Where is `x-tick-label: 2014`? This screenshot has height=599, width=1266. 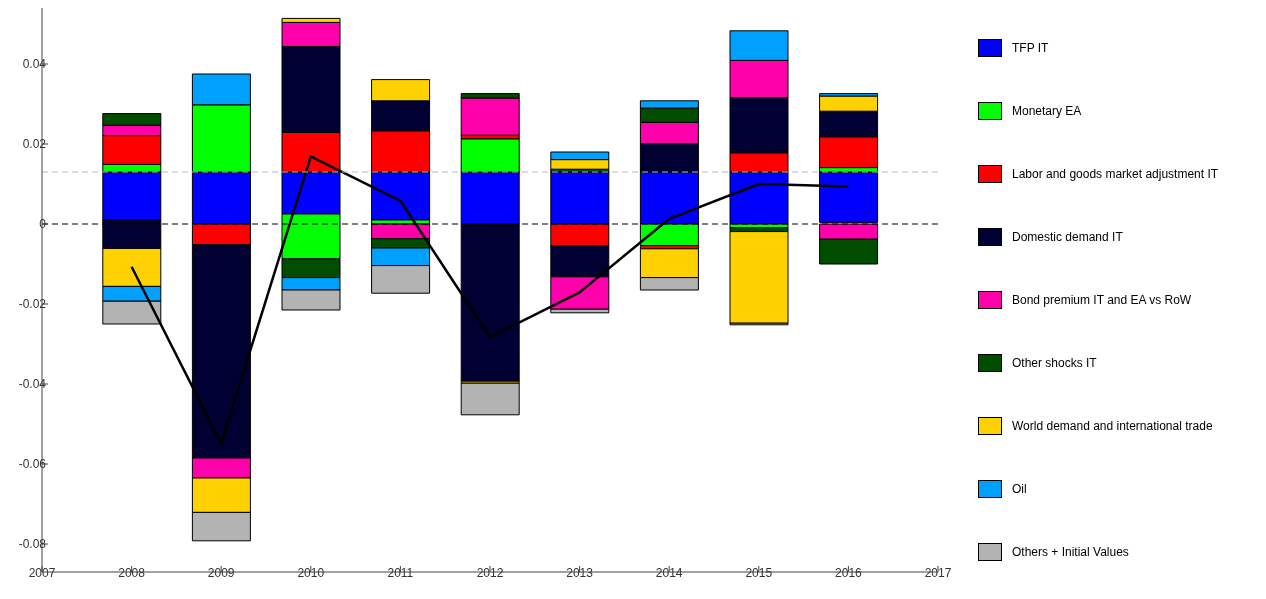
x-tick-label: 2014 is located at coordinates (669, 572).